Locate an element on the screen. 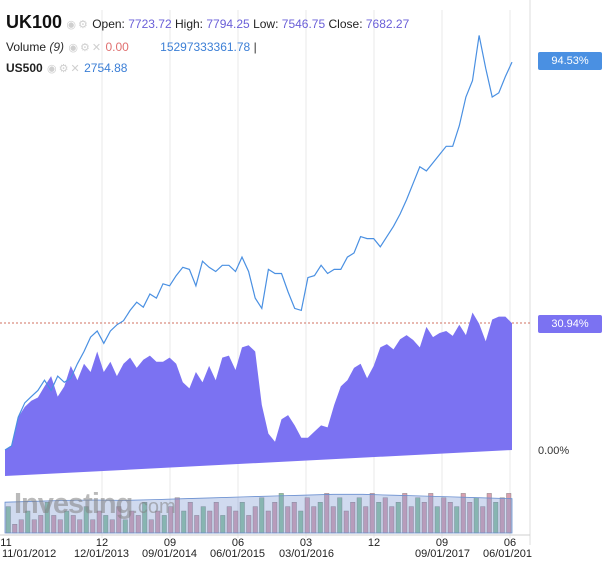 The width and height of the screenshot is (602, 561). x-tick-label-bottom: 06/01/2015 is located at coordinates (237, 554).